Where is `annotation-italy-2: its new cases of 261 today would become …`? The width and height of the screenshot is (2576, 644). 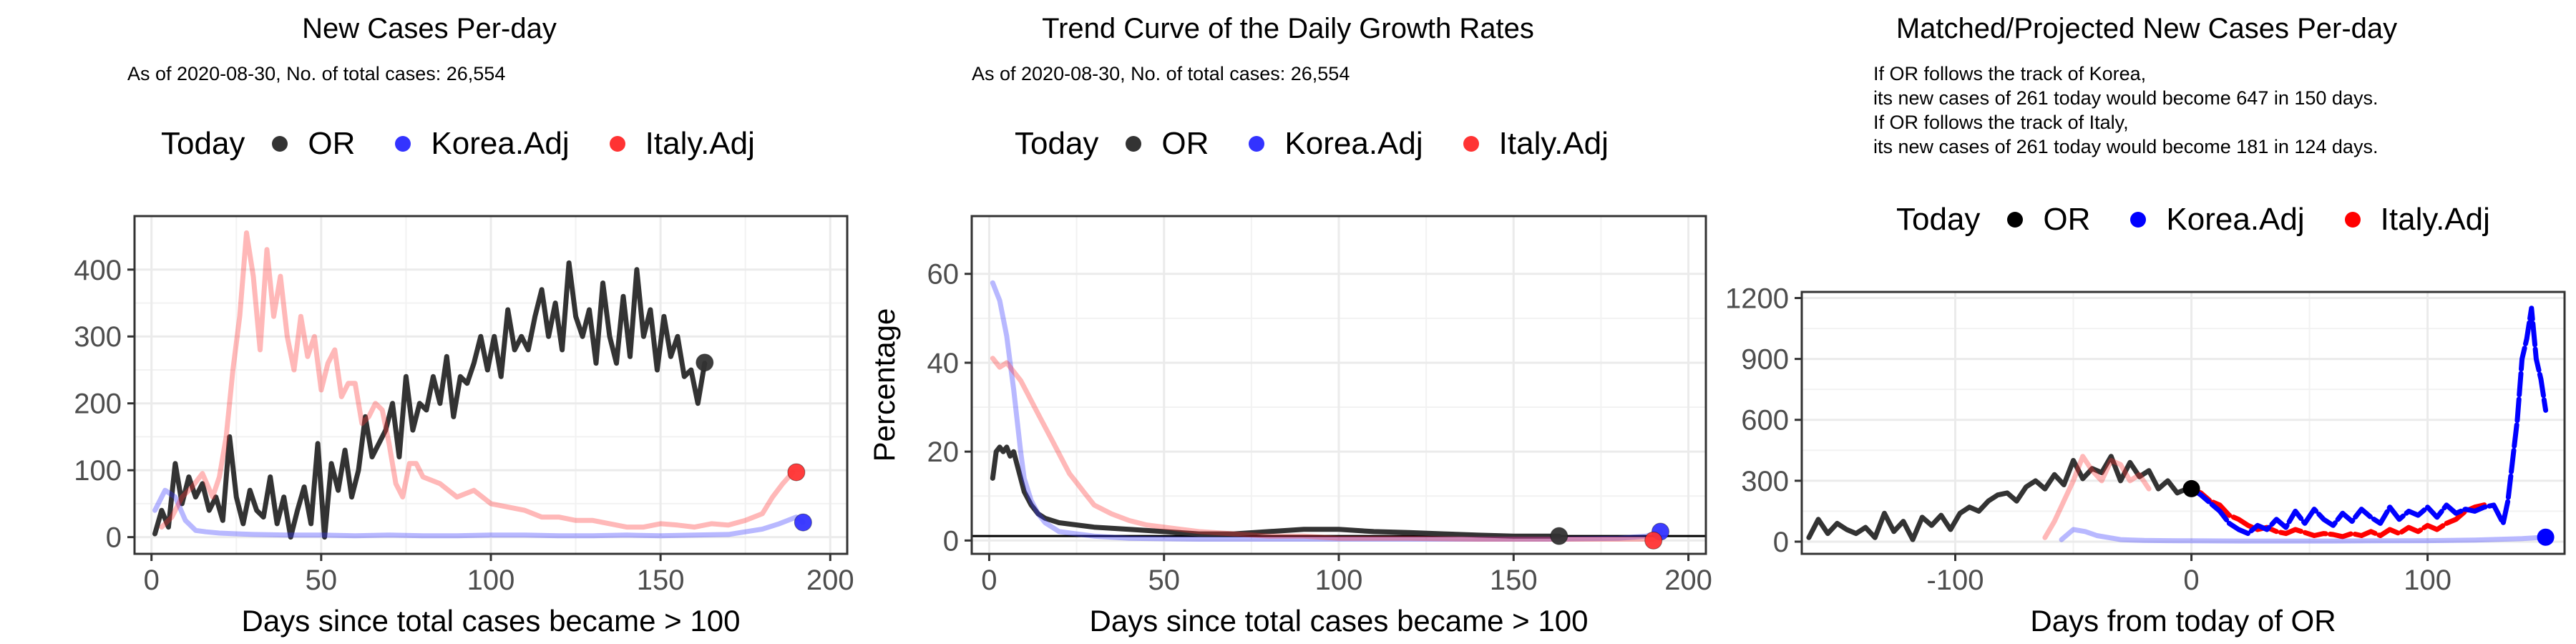
annotation-italy-2: its new cases of 261 today would become … is located at coordinates (2126, 146).